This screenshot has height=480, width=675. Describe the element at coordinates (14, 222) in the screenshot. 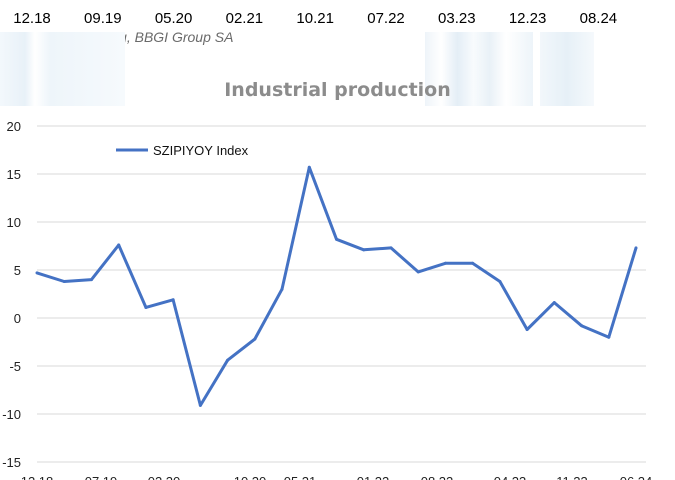

I see `y-tick-label: 10` at that location.